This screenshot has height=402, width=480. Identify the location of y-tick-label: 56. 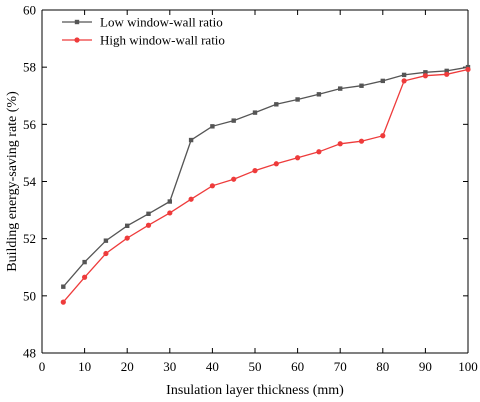
(30, 124).